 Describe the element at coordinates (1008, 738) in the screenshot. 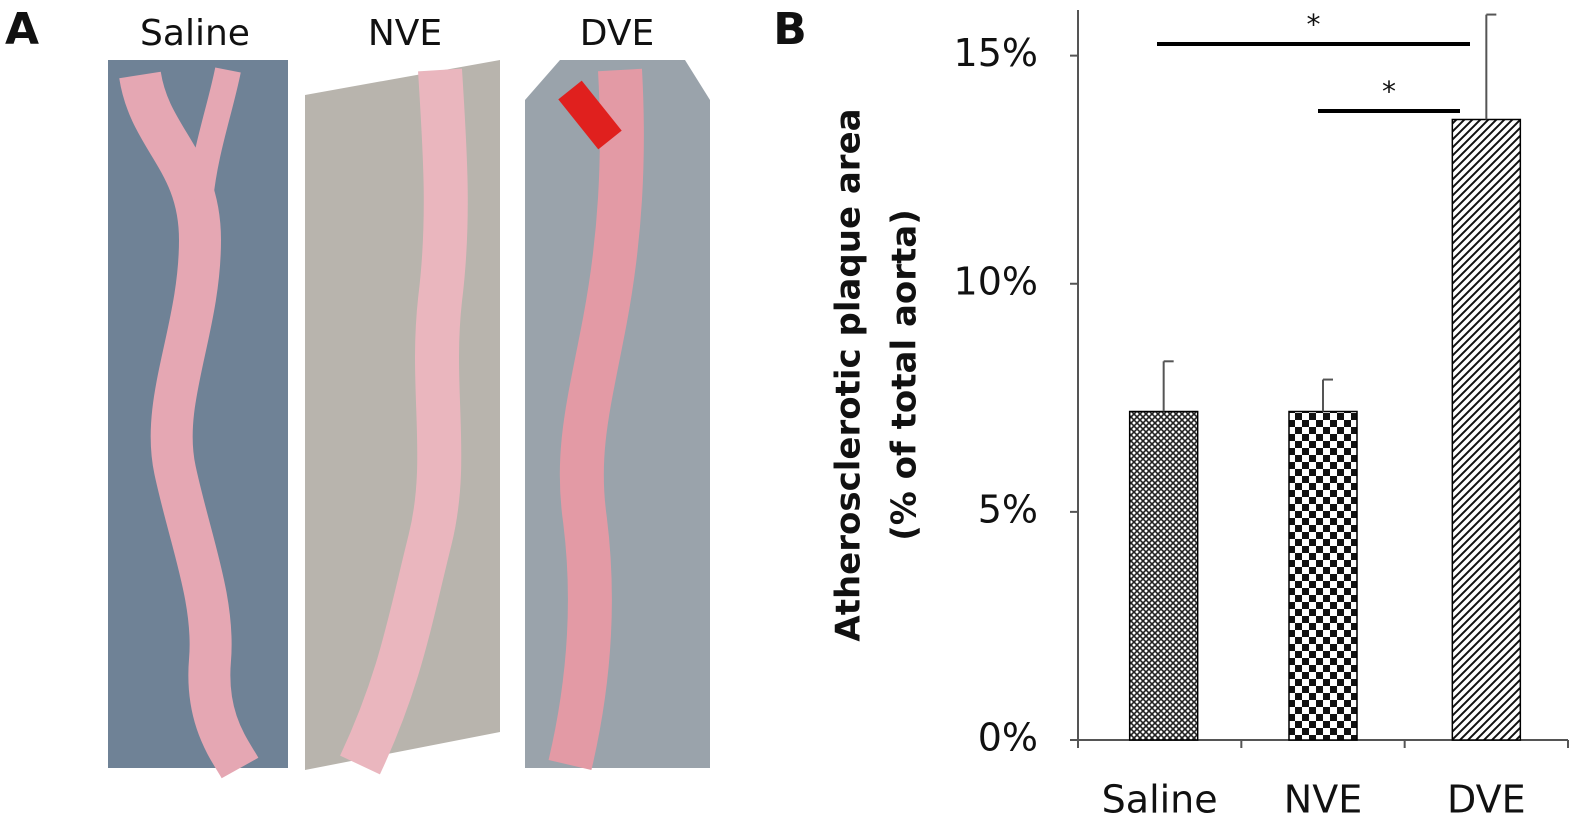

I see `y-tick-label: 0%` at that location.